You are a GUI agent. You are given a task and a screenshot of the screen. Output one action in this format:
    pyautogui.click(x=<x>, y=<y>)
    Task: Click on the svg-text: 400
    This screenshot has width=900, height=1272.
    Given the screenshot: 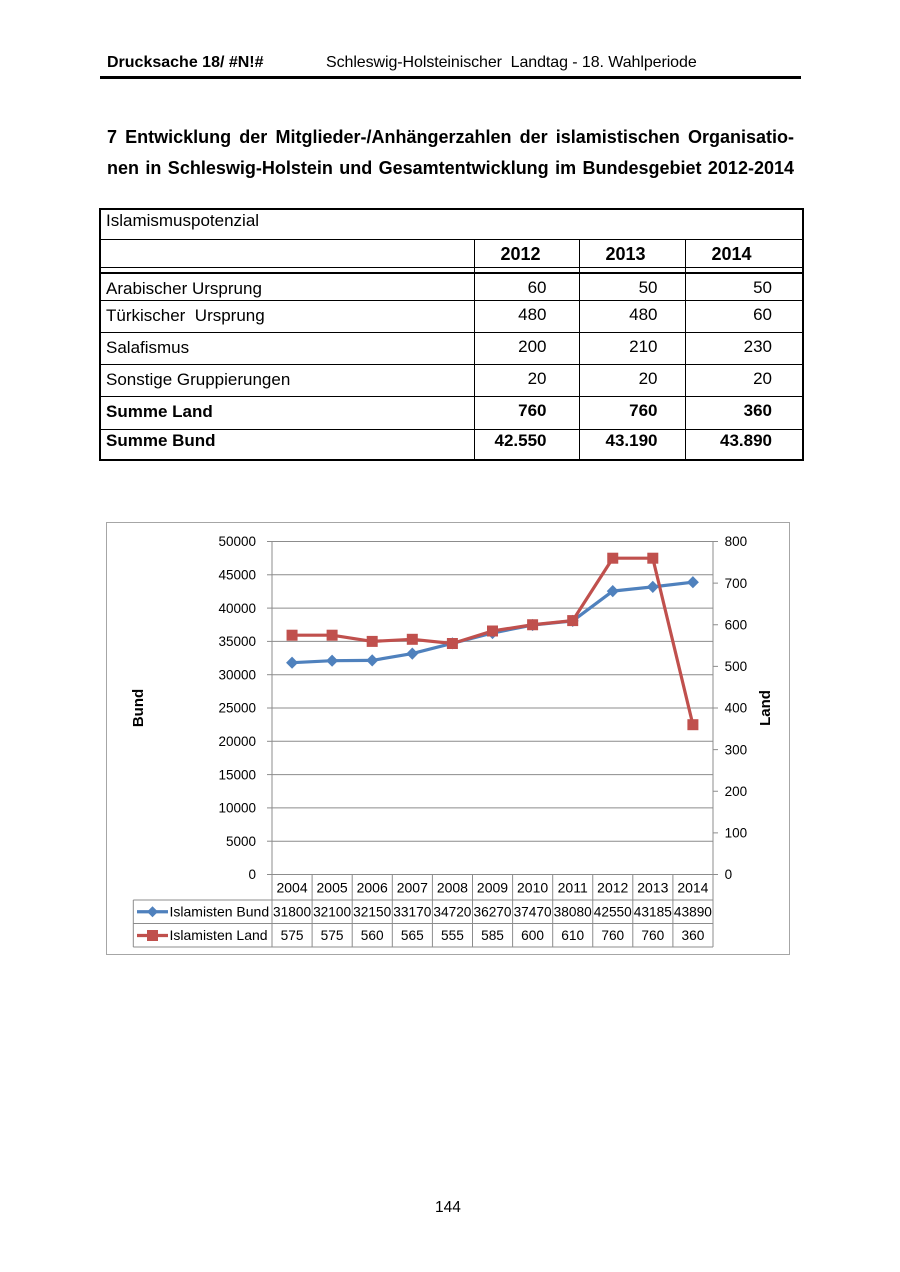 What is the action you would take?
    pyautogui.click(x=736, y=708)
    